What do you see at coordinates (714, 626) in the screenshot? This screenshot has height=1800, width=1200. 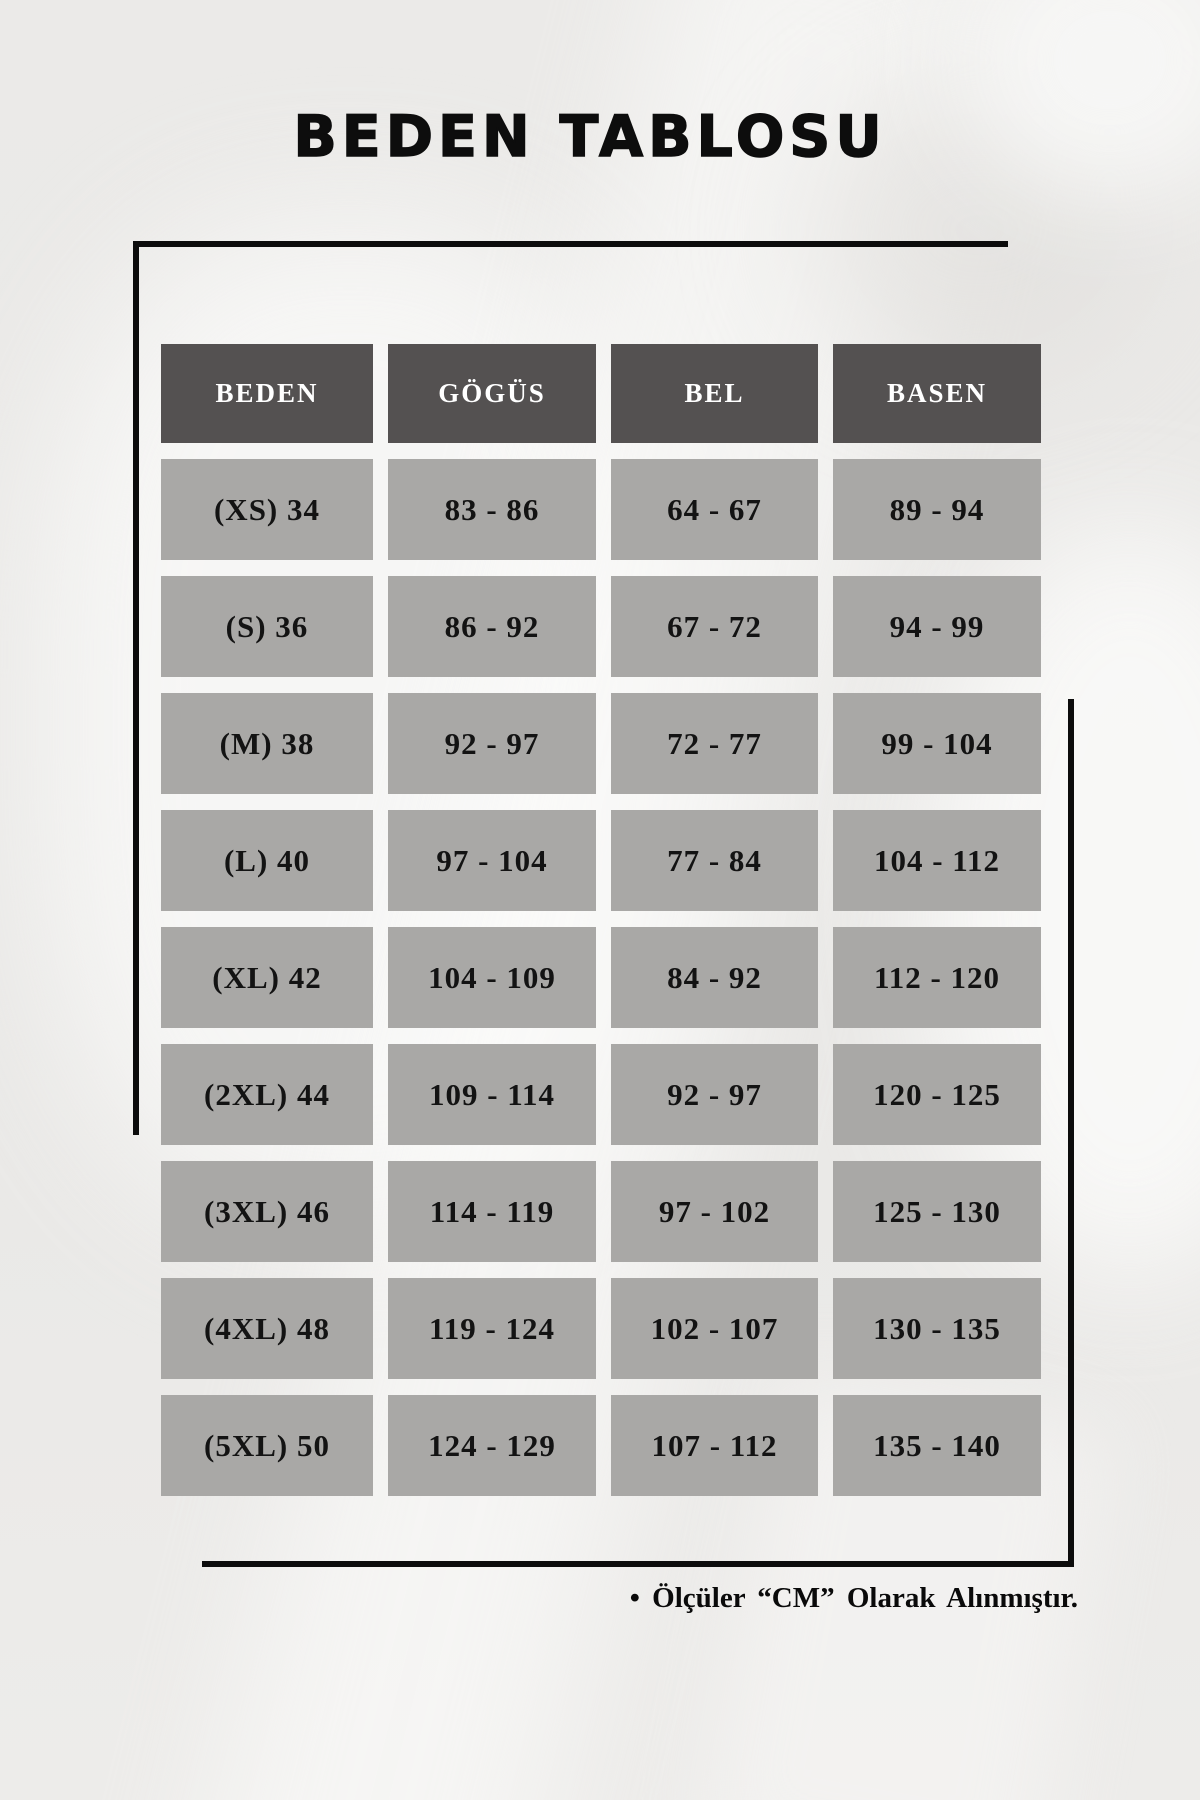 I see `table-cell: 67 - 72` at bounding box center [714, 626].